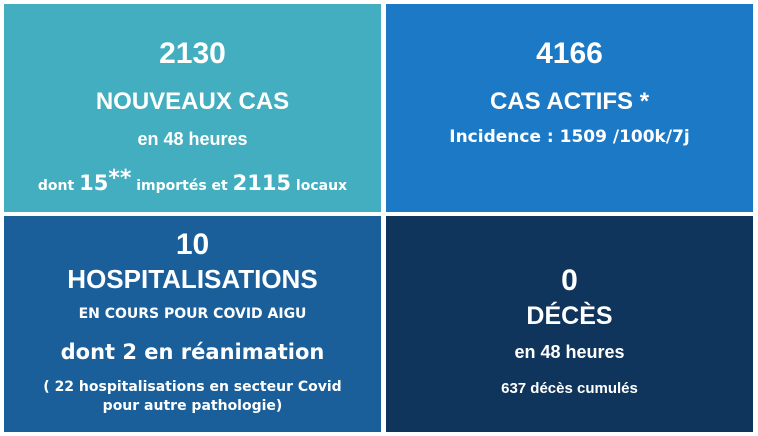 The height and width of the screenshot is (436, 758). I want to click on new-cases-detail: dont 15** importés et 2115 locaux, so click(192, 180).